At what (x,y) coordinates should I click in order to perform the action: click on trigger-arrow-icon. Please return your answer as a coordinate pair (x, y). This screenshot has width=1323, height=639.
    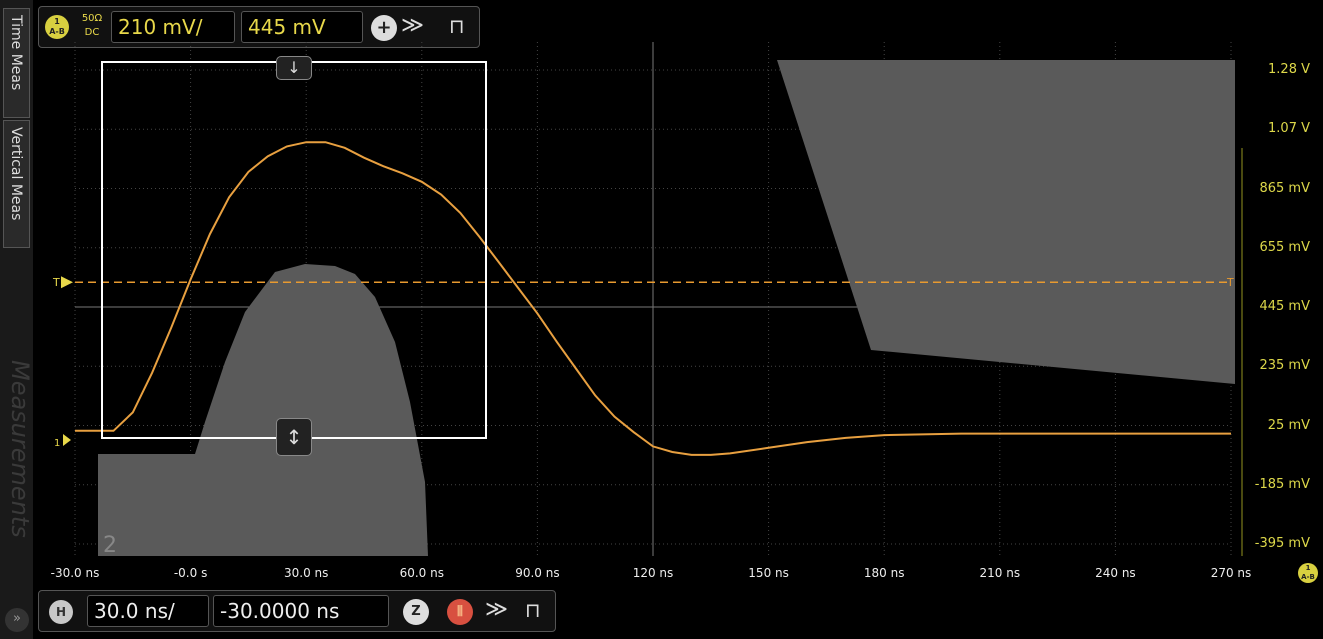
    Looking at the image, I should click on (67, 282).